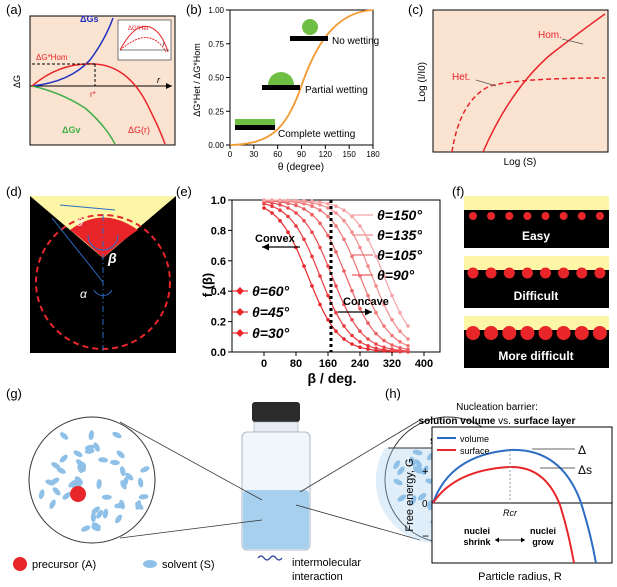 The height and width of the screenshot is (587, 617). Describe the element at coordinates (585, 470) in the screenshot. I see `panel-h-delta-s: Δs` at that location.